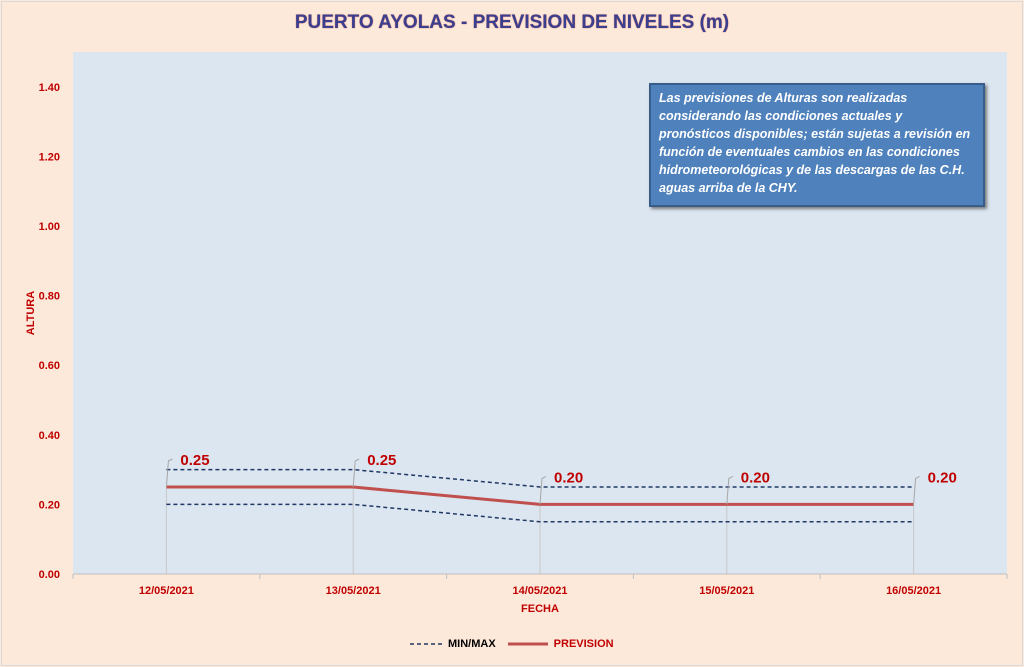 This screenshot has height=667, width=1024. What do you see at coordinates (49, 88) in the screenshot?
I see `y-tick-label: 1.40` at bounding box center [49, 88].